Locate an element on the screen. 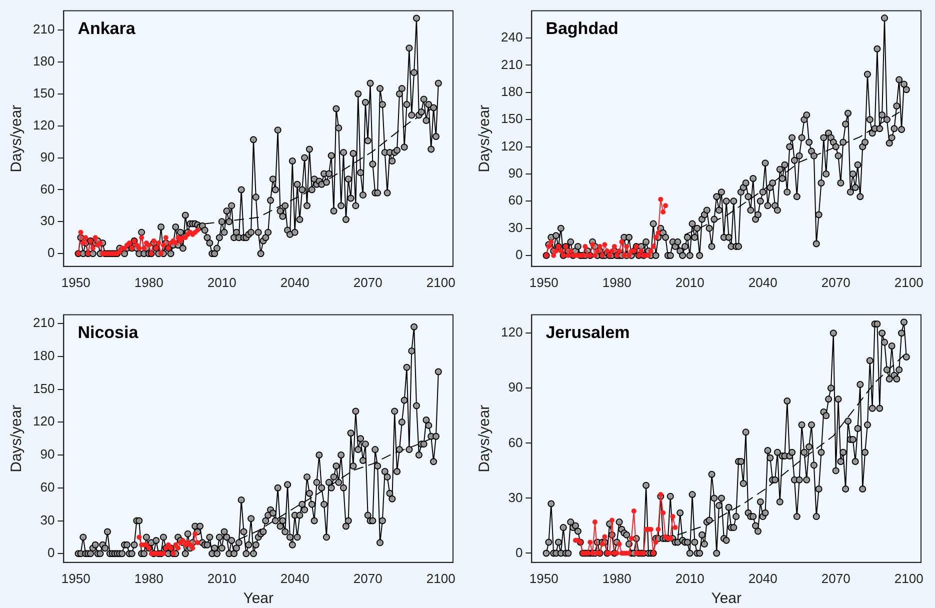 Image resolution: width=935 pixels, height=608 pixels. y-tick-label: 240 is located at coordinates (511, 37).